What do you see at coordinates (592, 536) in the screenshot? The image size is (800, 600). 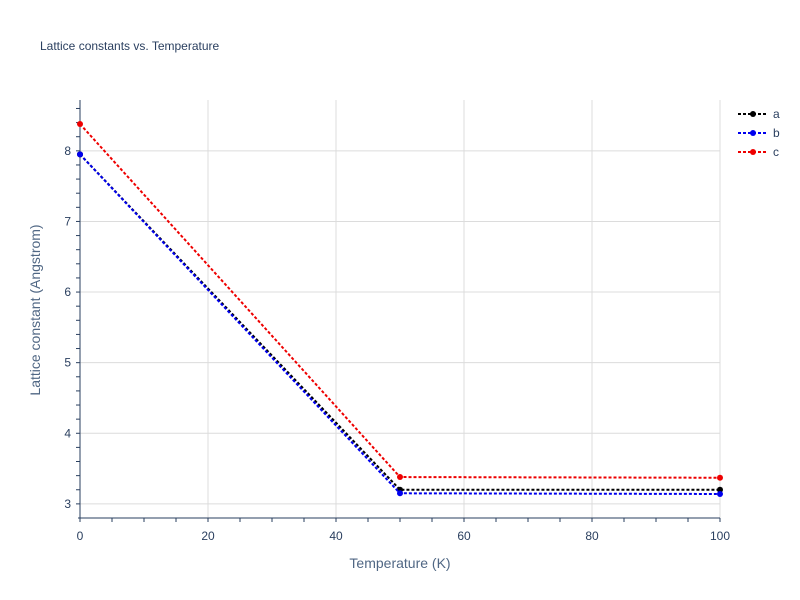 I see `x-tick-label: 80` at bounding box center [592, 536].